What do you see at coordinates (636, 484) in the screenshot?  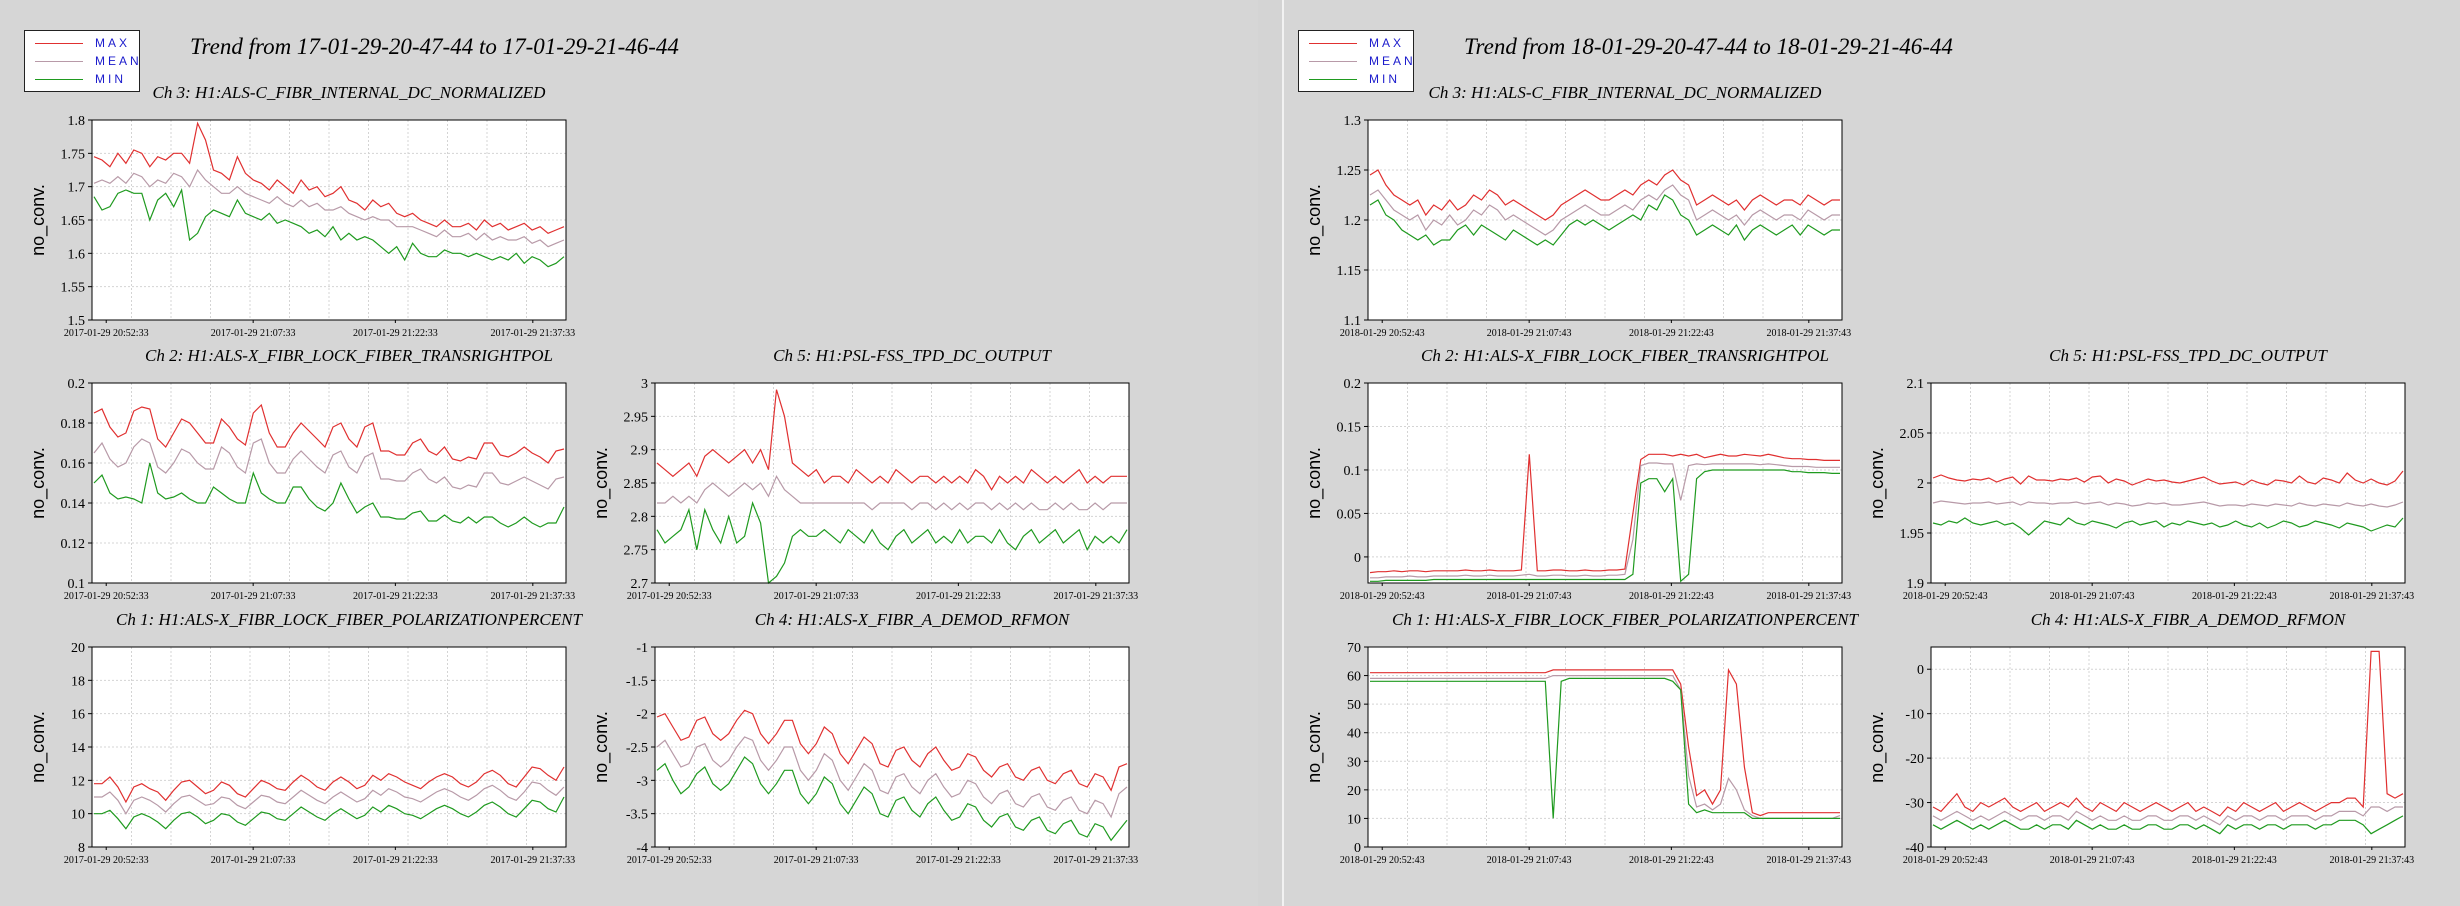 I see `y-tick-label: 2.85` at bounding box center [636, 484].